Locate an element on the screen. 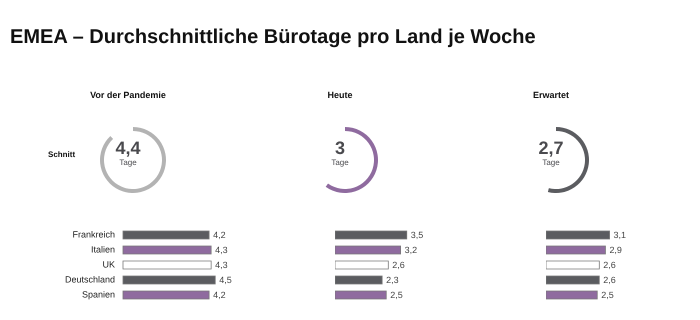 The width and height of the screenshot is (700, 320). y-tick-label: Frankreich is located at coordinates (93, 235).